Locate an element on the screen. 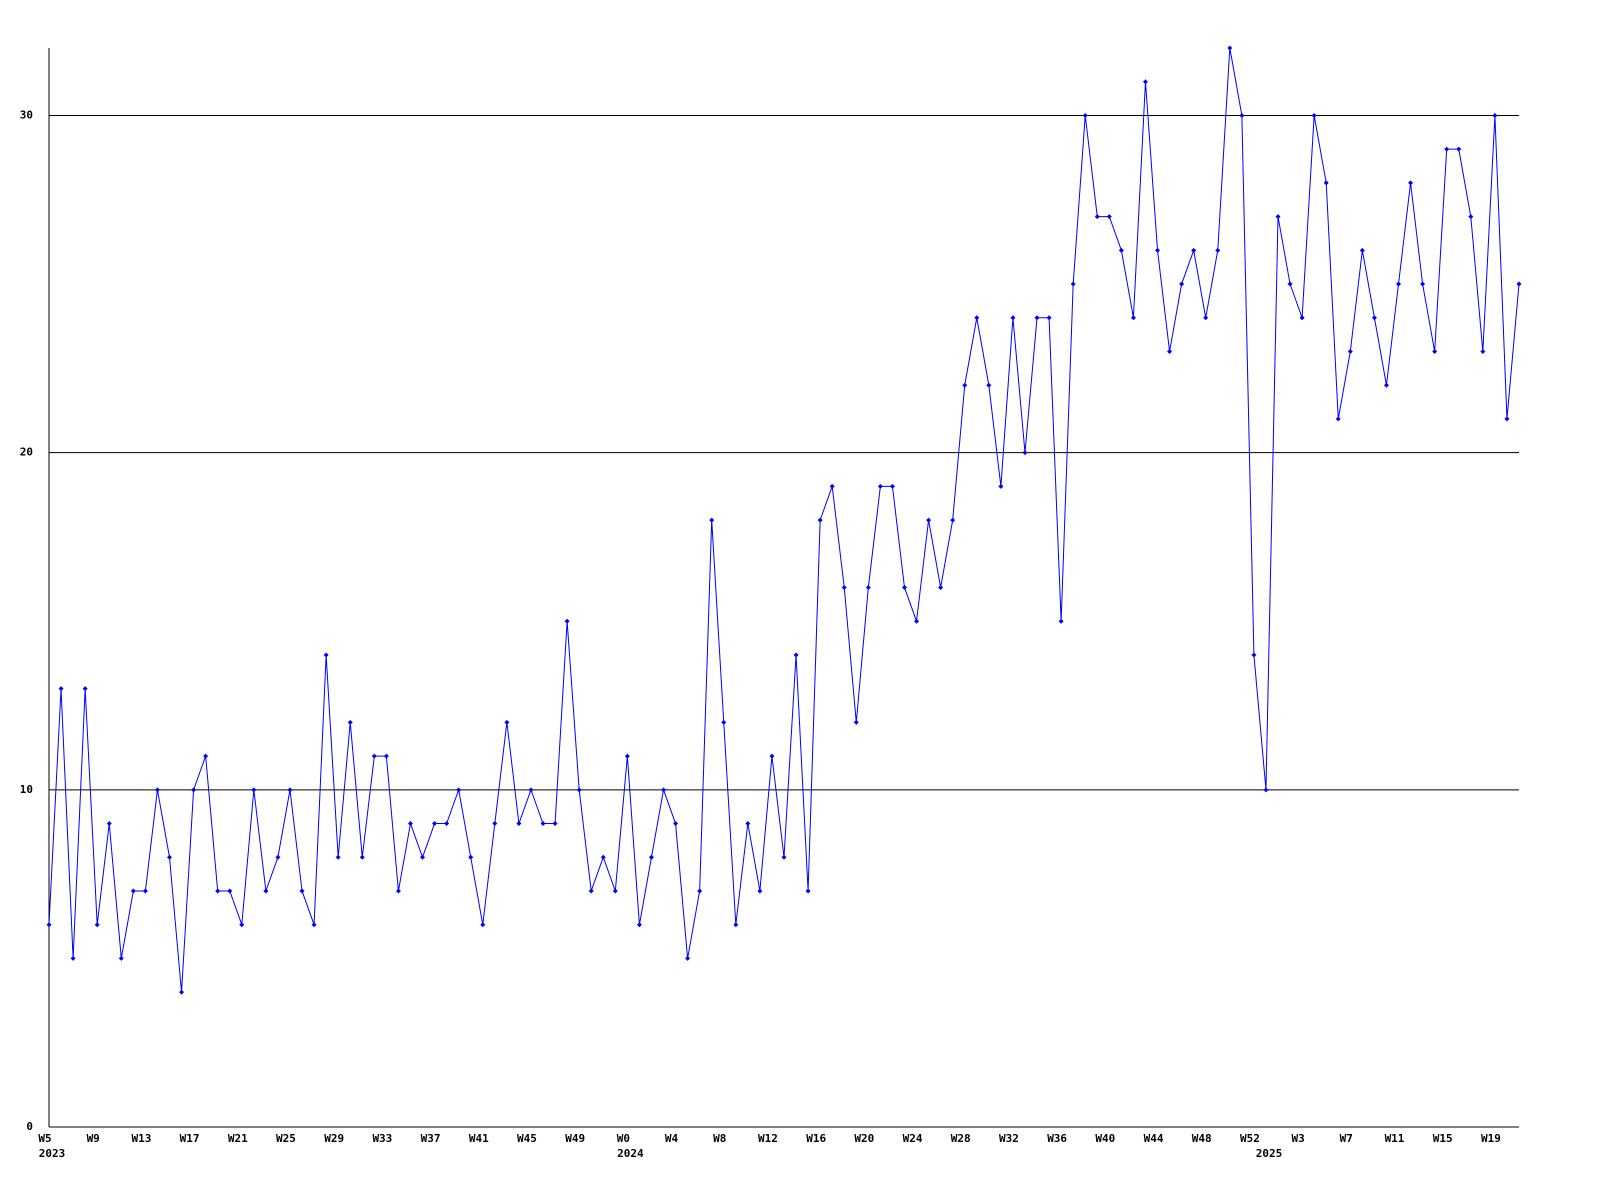 The height and width of the screenshot is (1200, 1600). year-label: 2024 is located at coordinates (630, 1153).